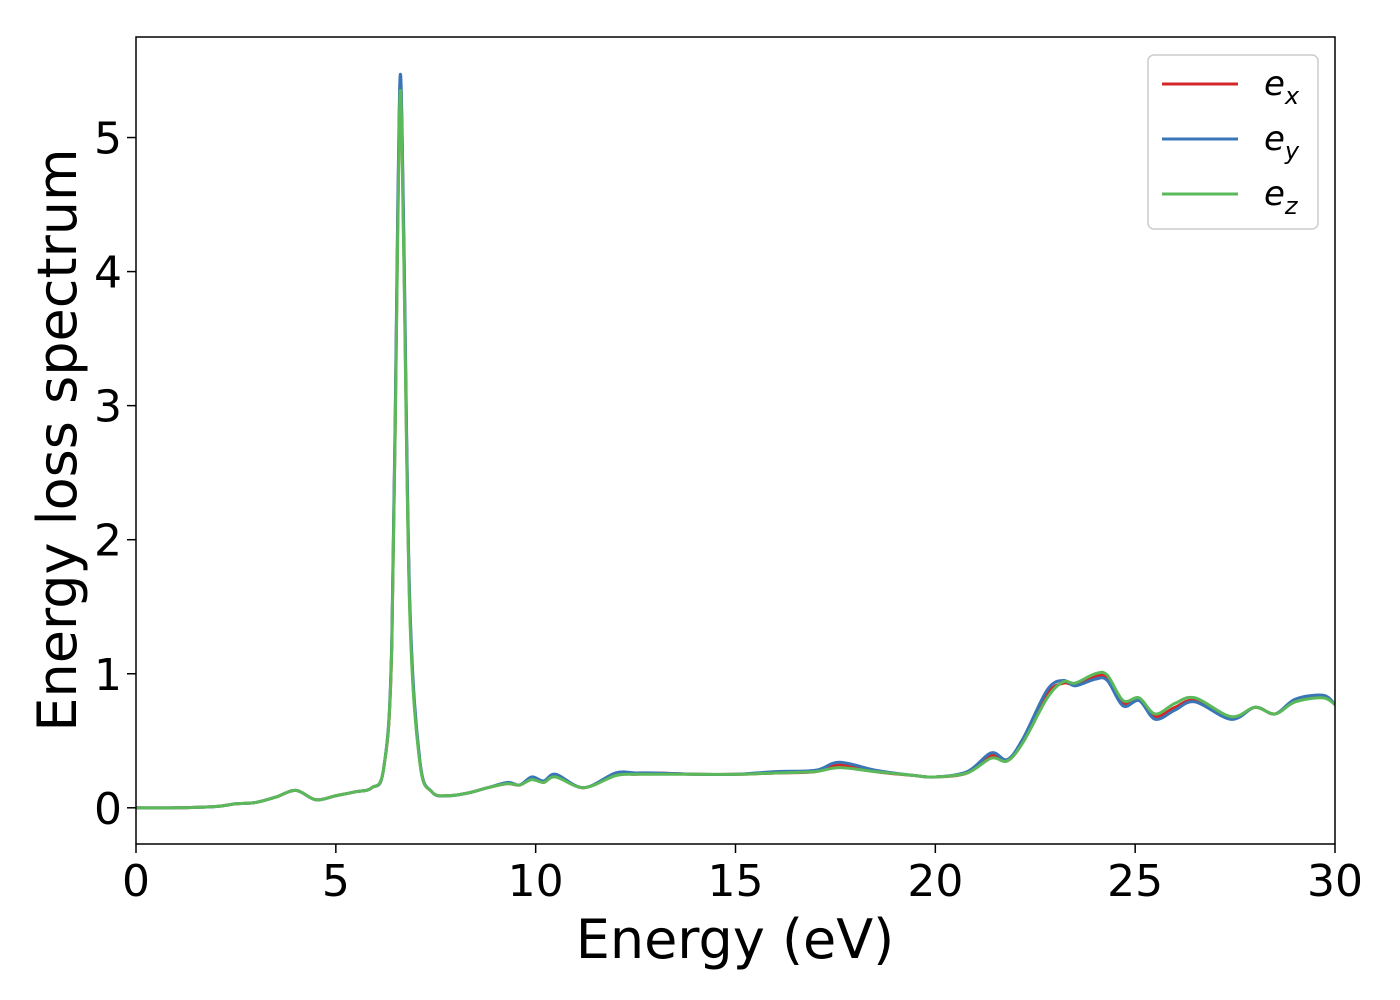 The width and height of the screenshot is (1400, 1000). What do you see at coordinates (108, 139) in the screenshot?
I see `y-tick-label: 5` at bounding box center [108, 139].